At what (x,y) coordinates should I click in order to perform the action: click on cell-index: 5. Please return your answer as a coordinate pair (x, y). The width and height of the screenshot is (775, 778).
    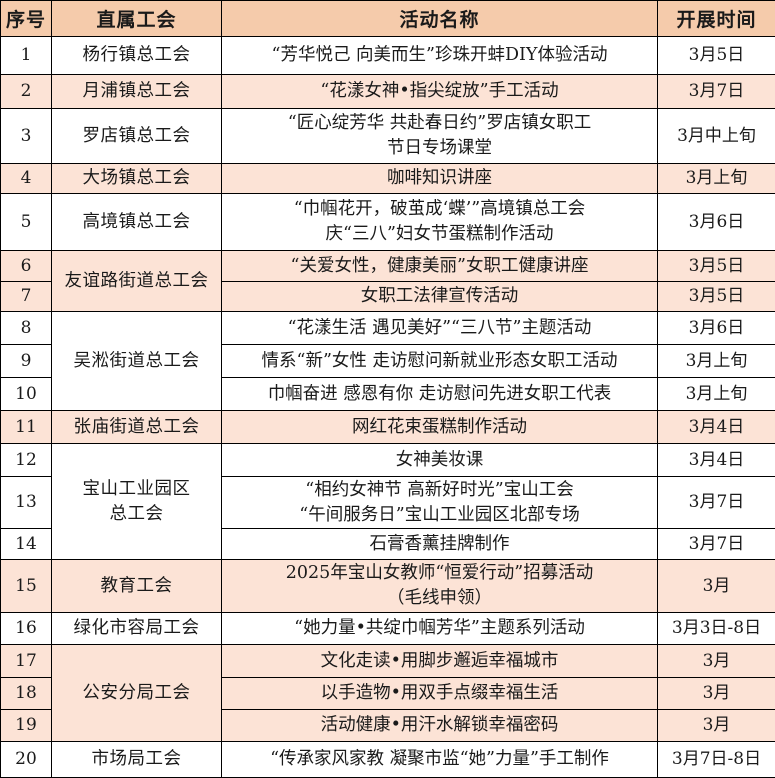
    Looking at the image, I should click on (26, 222).